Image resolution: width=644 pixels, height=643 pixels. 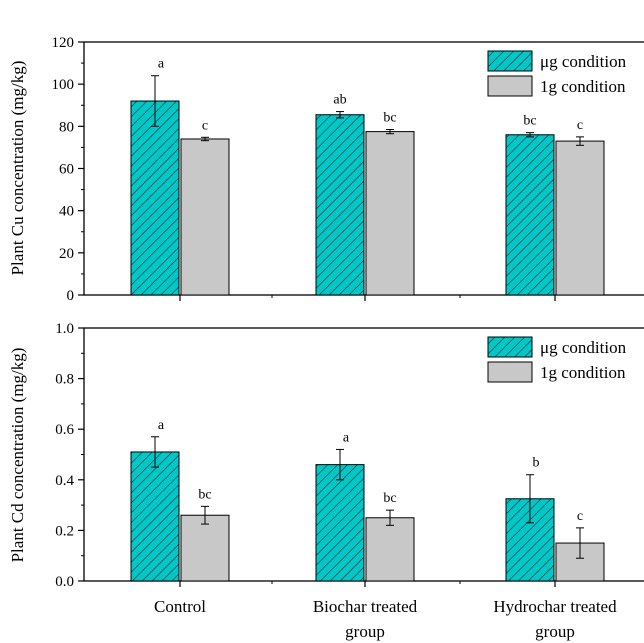 I want to click on category-label: Hydrochar treated, so click(x=555, y=606).